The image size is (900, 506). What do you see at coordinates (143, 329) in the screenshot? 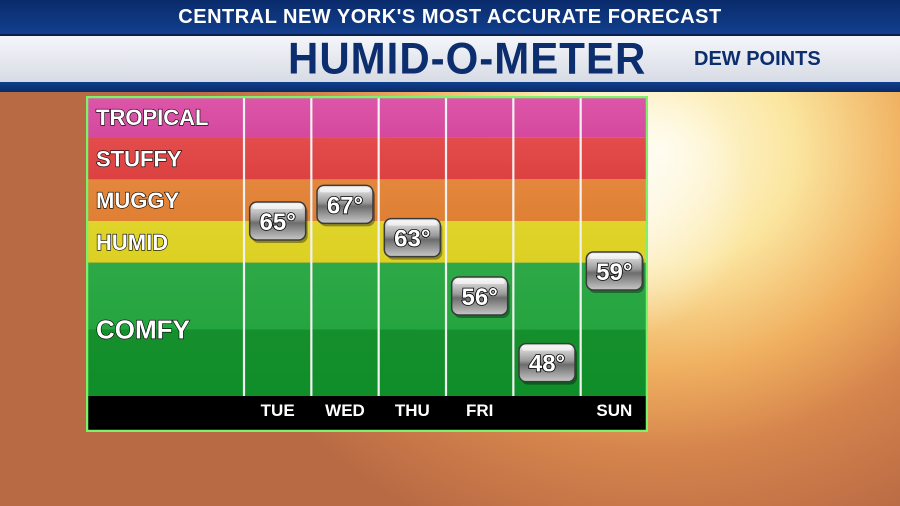
I see `band-label-comfy: COMFY` at bounding box center [143, 329].